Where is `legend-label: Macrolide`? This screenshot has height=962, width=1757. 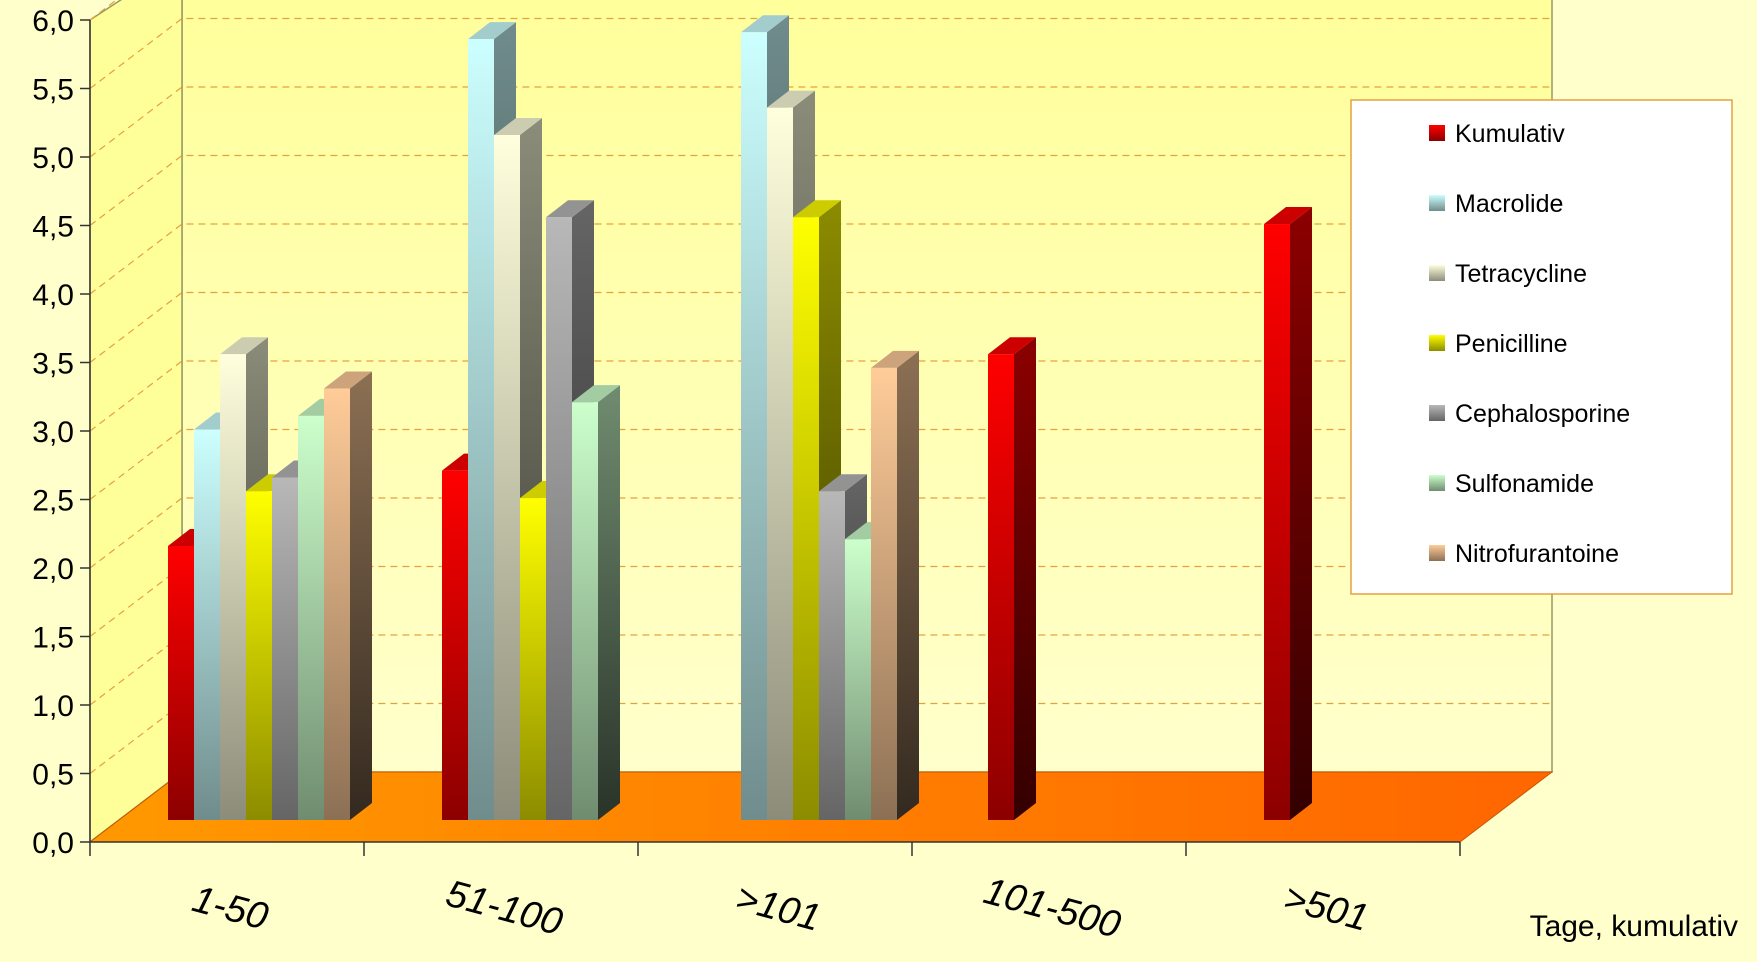 legend-label: Macrolide is located at coordinates (1509, 204).